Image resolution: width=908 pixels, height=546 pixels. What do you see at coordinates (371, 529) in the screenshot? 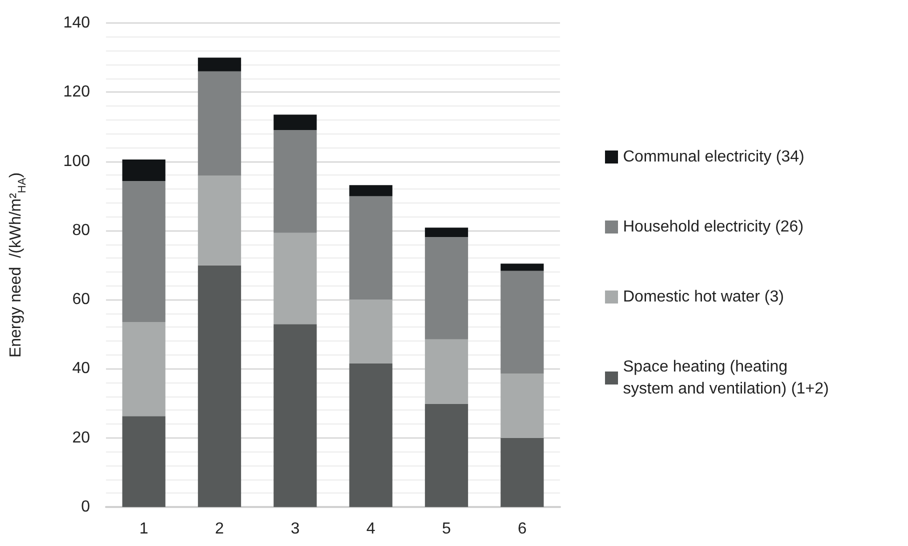
I see `x-tick-label: 4` at bounding box center [371, 529].